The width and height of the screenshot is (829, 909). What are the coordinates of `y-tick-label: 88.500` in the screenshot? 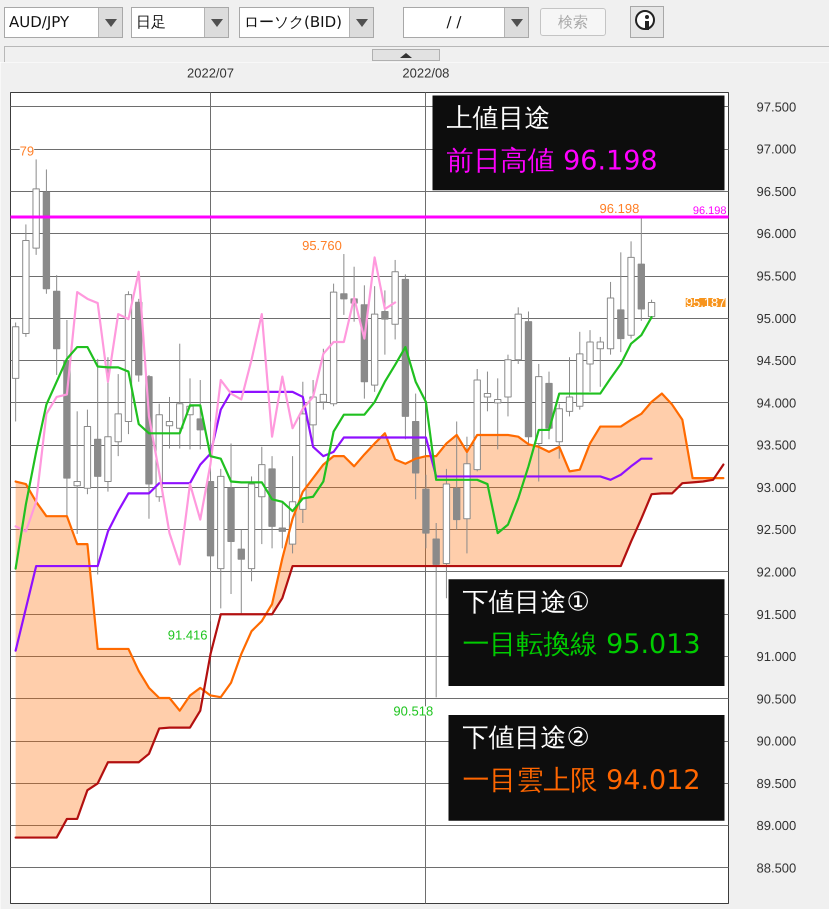 It's located at (776, 868).